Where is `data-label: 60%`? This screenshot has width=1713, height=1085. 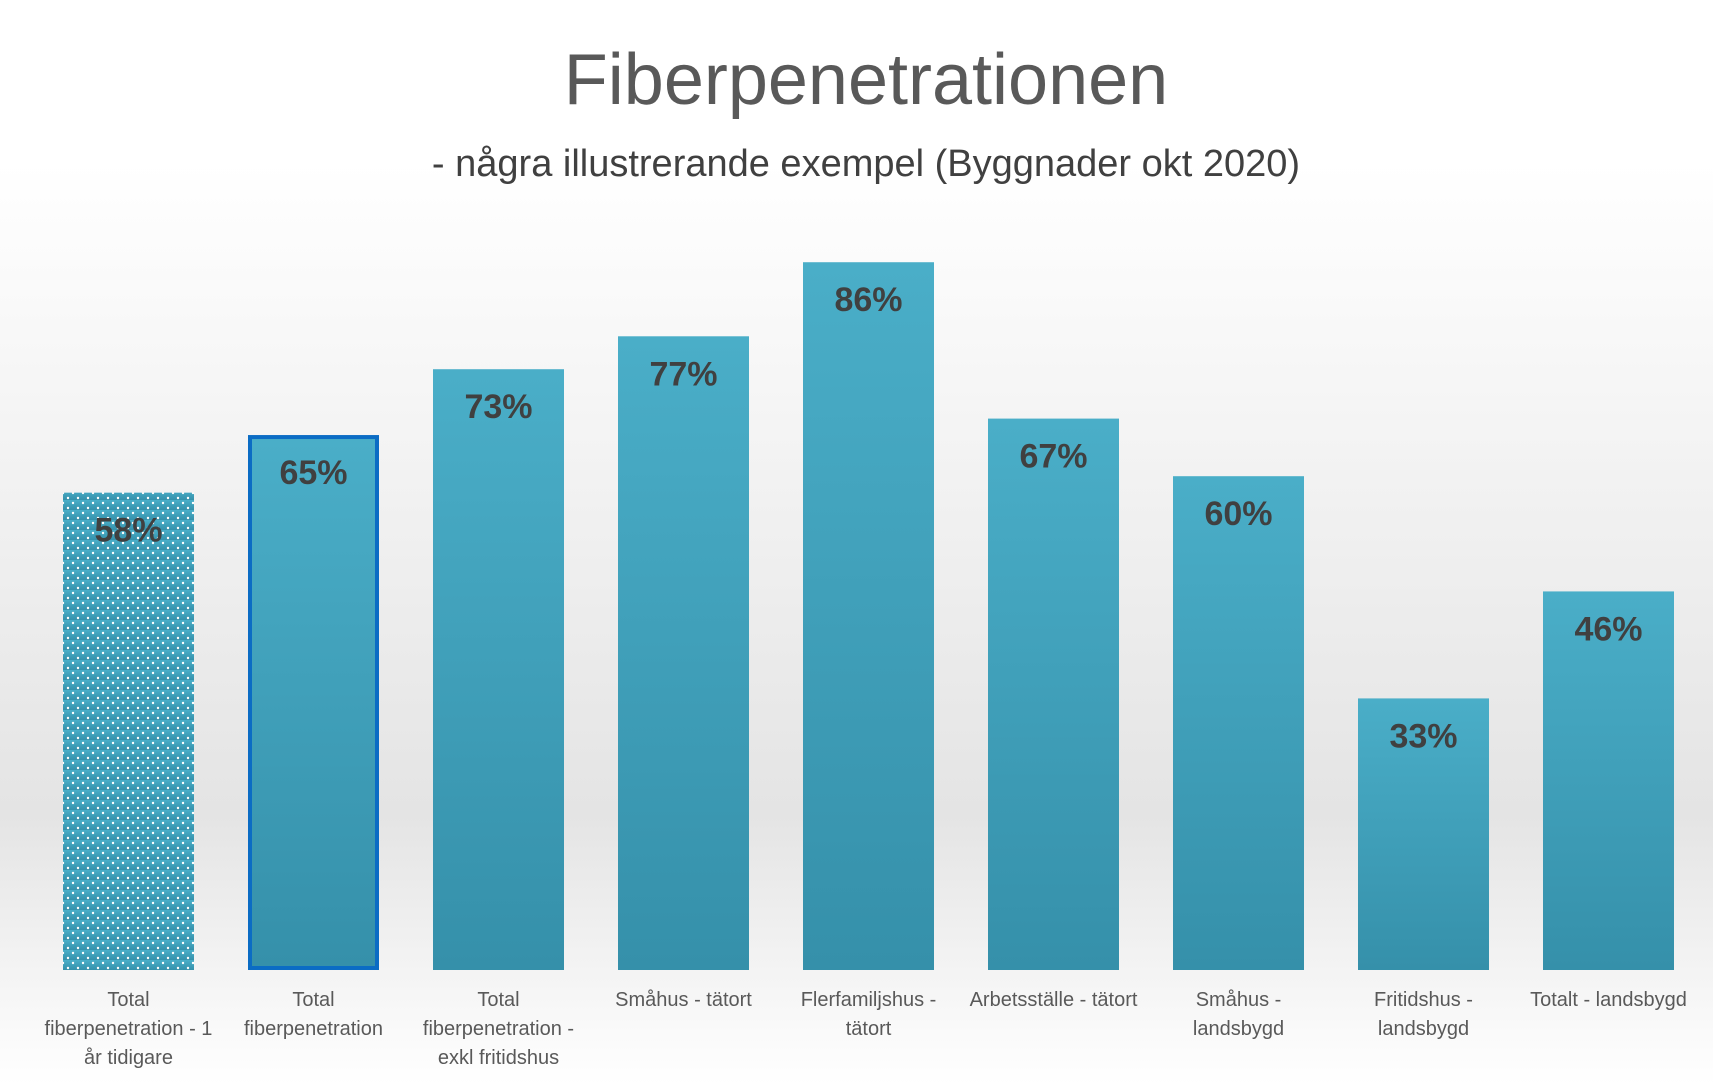 data-label: 60% is located at coordinates (1238, 514).